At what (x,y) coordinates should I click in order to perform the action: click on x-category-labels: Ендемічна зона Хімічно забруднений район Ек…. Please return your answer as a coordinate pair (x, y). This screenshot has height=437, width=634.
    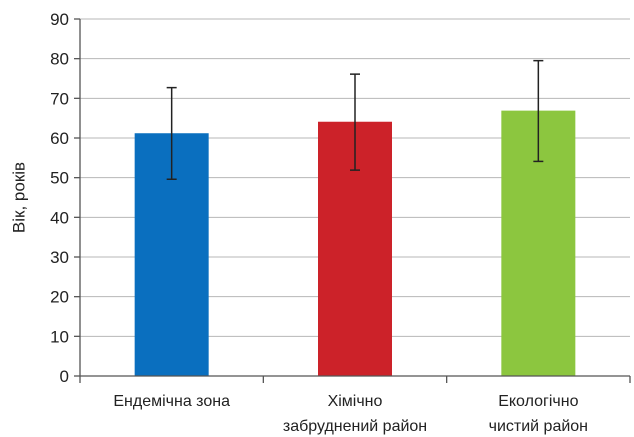
    Looking at the image, I should click on (350, 414).